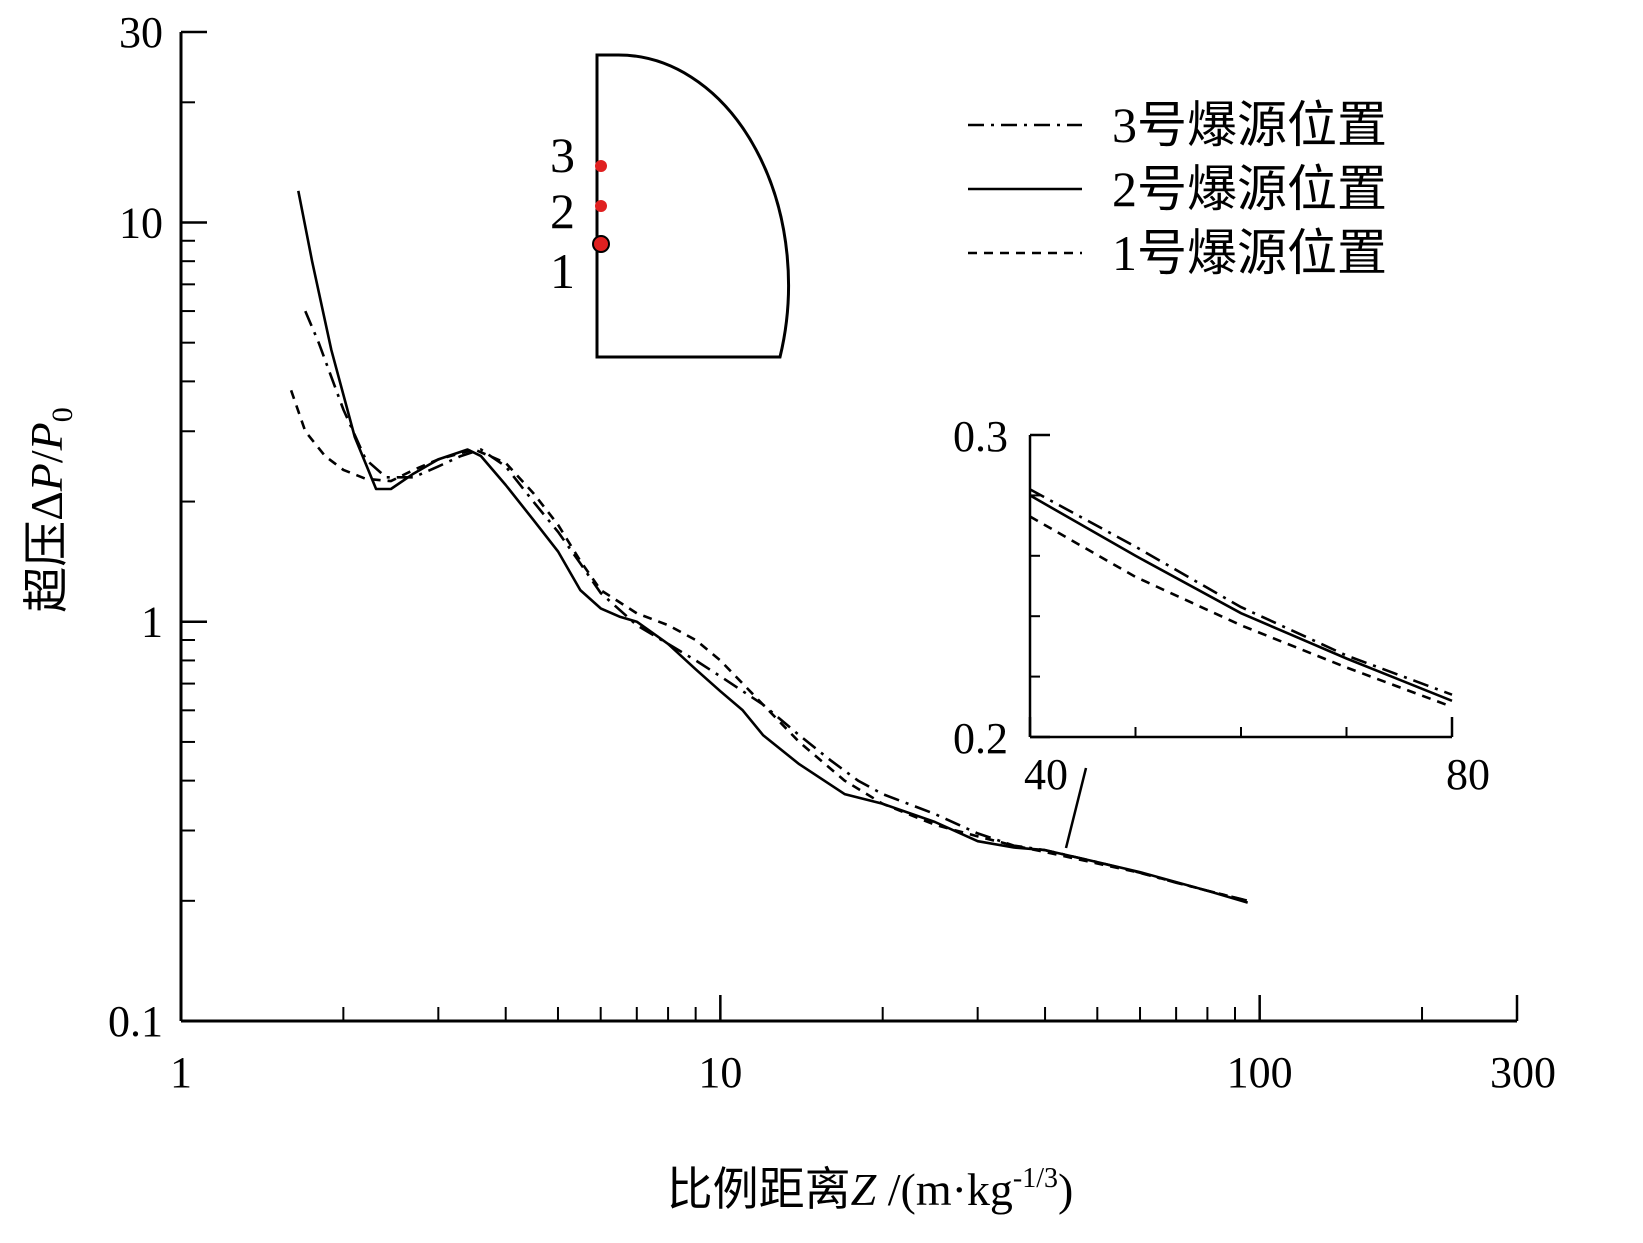 The height and width of the screenshot is (1243, 1643). I want to click on y-axis-title-slash: /, so click(46, 456).